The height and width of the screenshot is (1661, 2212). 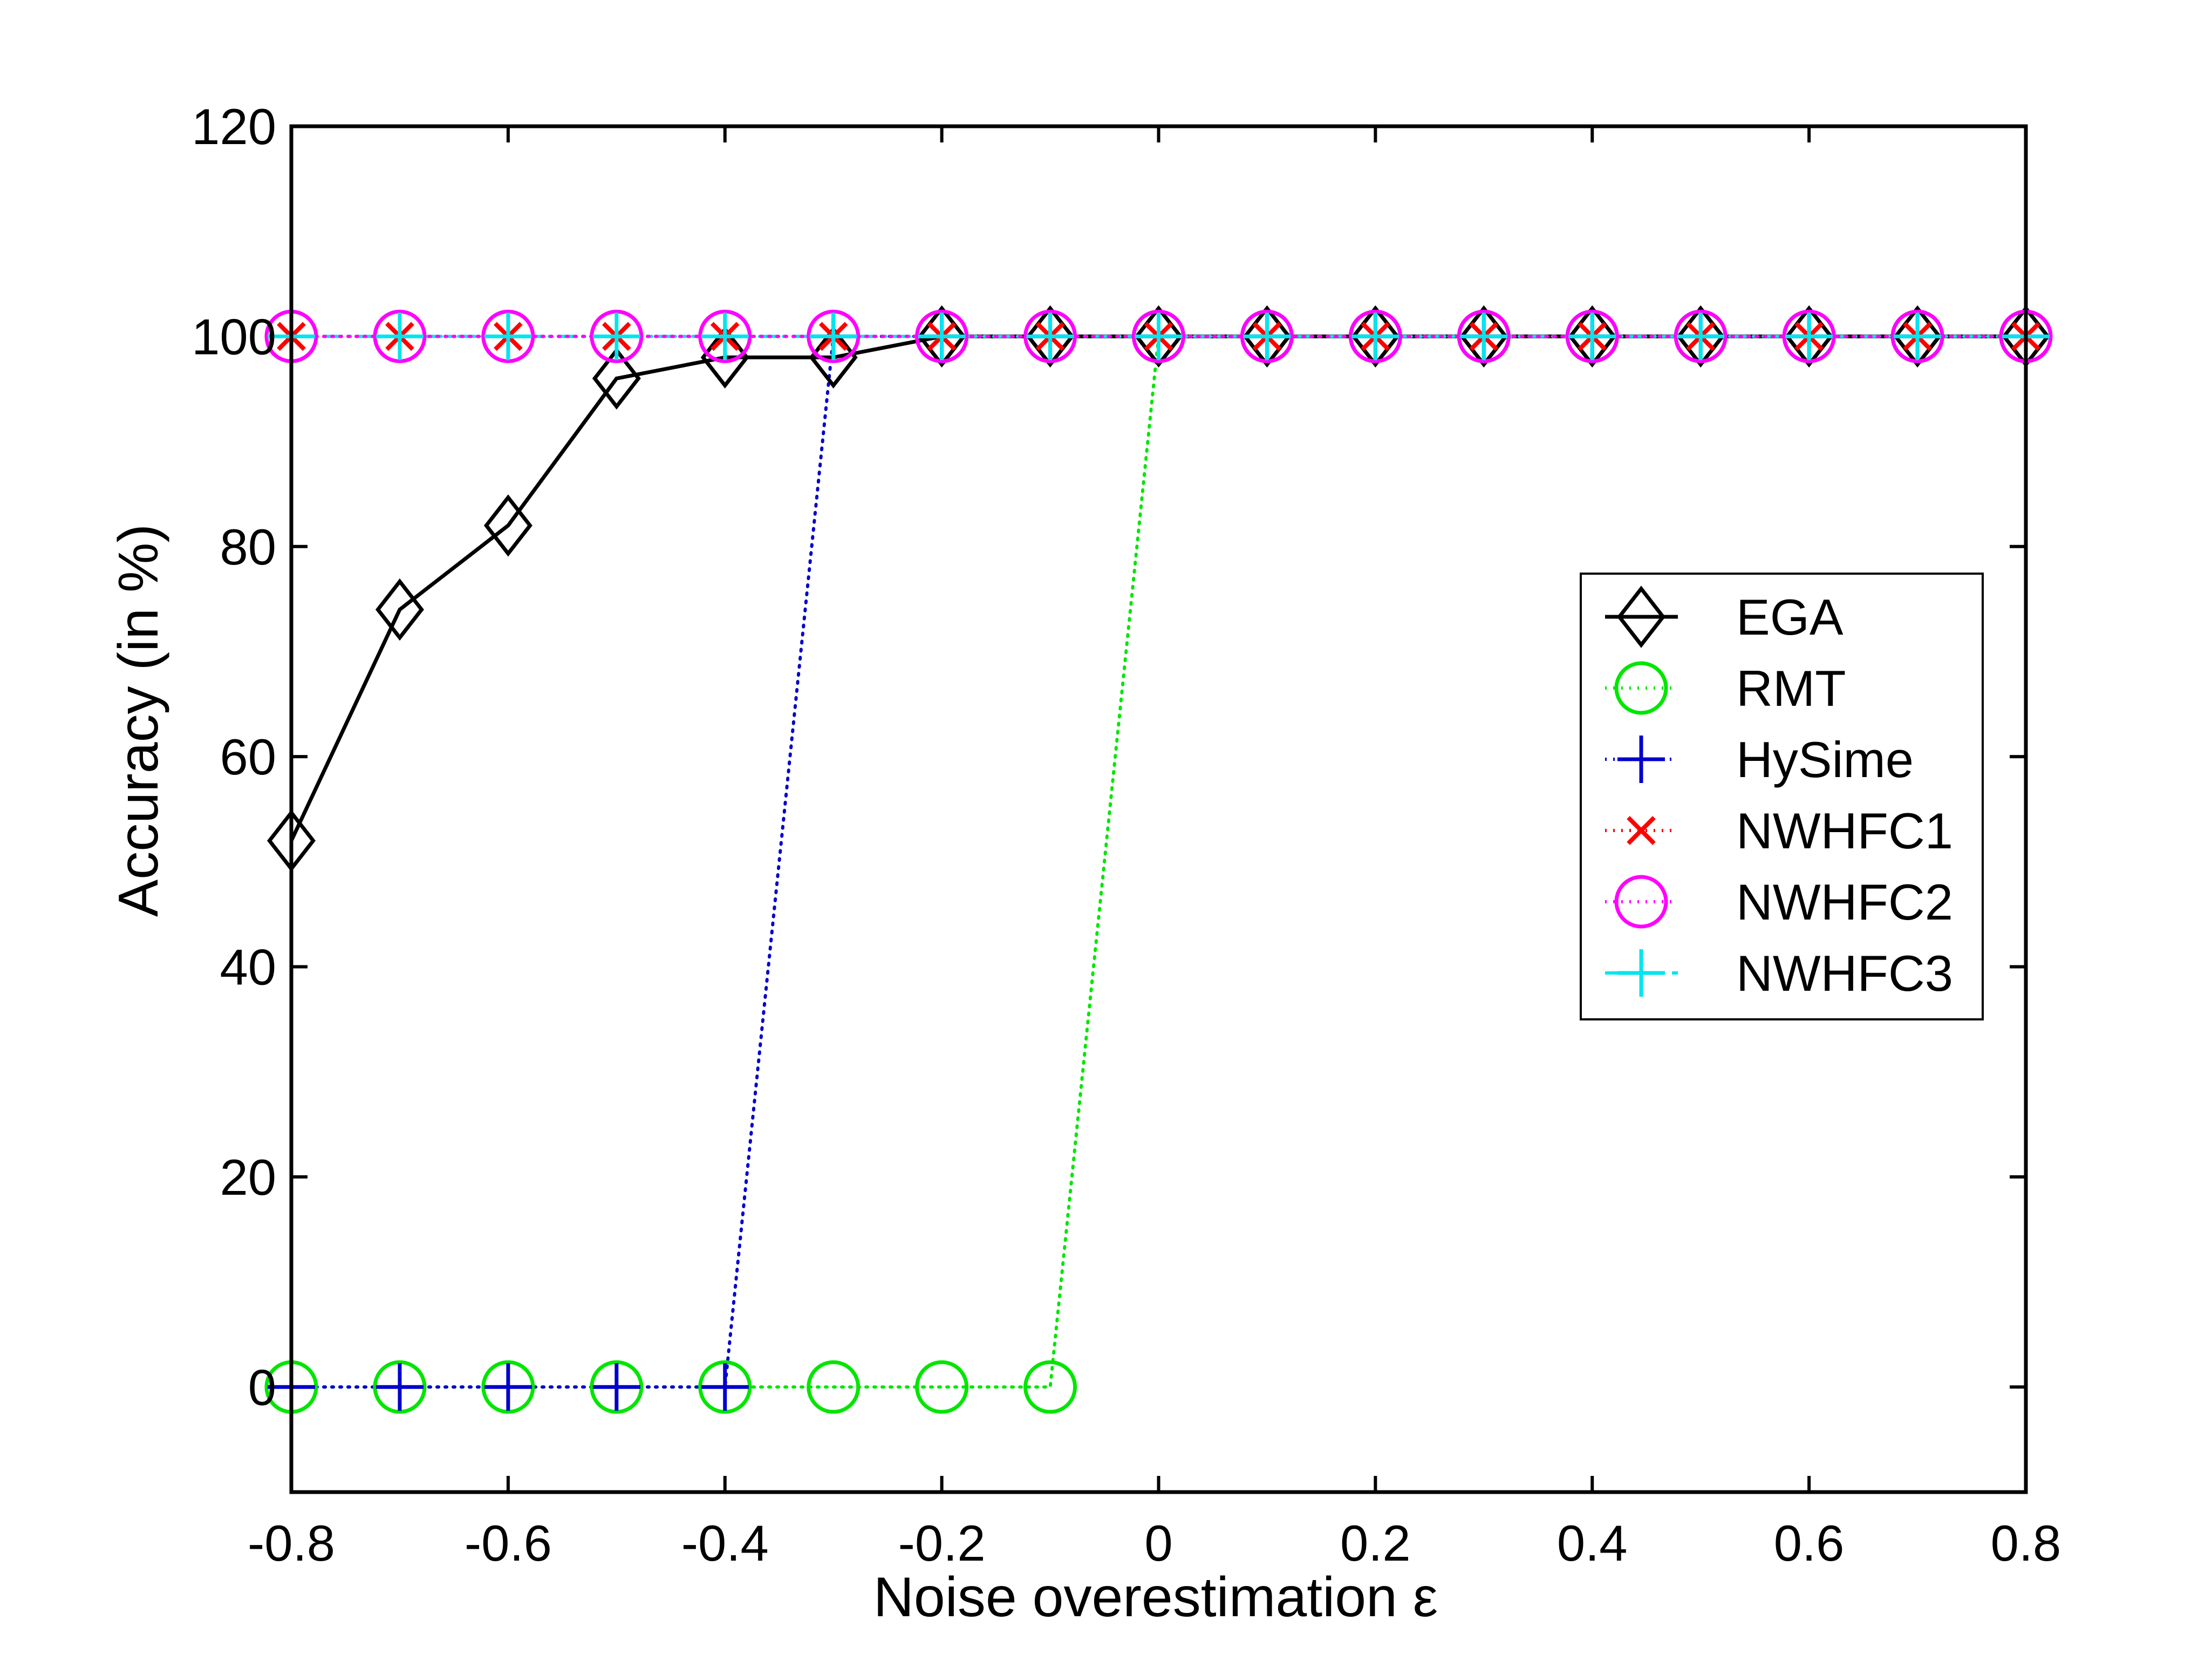 What do you see at coordinates (262, 1387) in the screenshot?
I see `y-tick-label: 0` at bounding box center [262, 1387].